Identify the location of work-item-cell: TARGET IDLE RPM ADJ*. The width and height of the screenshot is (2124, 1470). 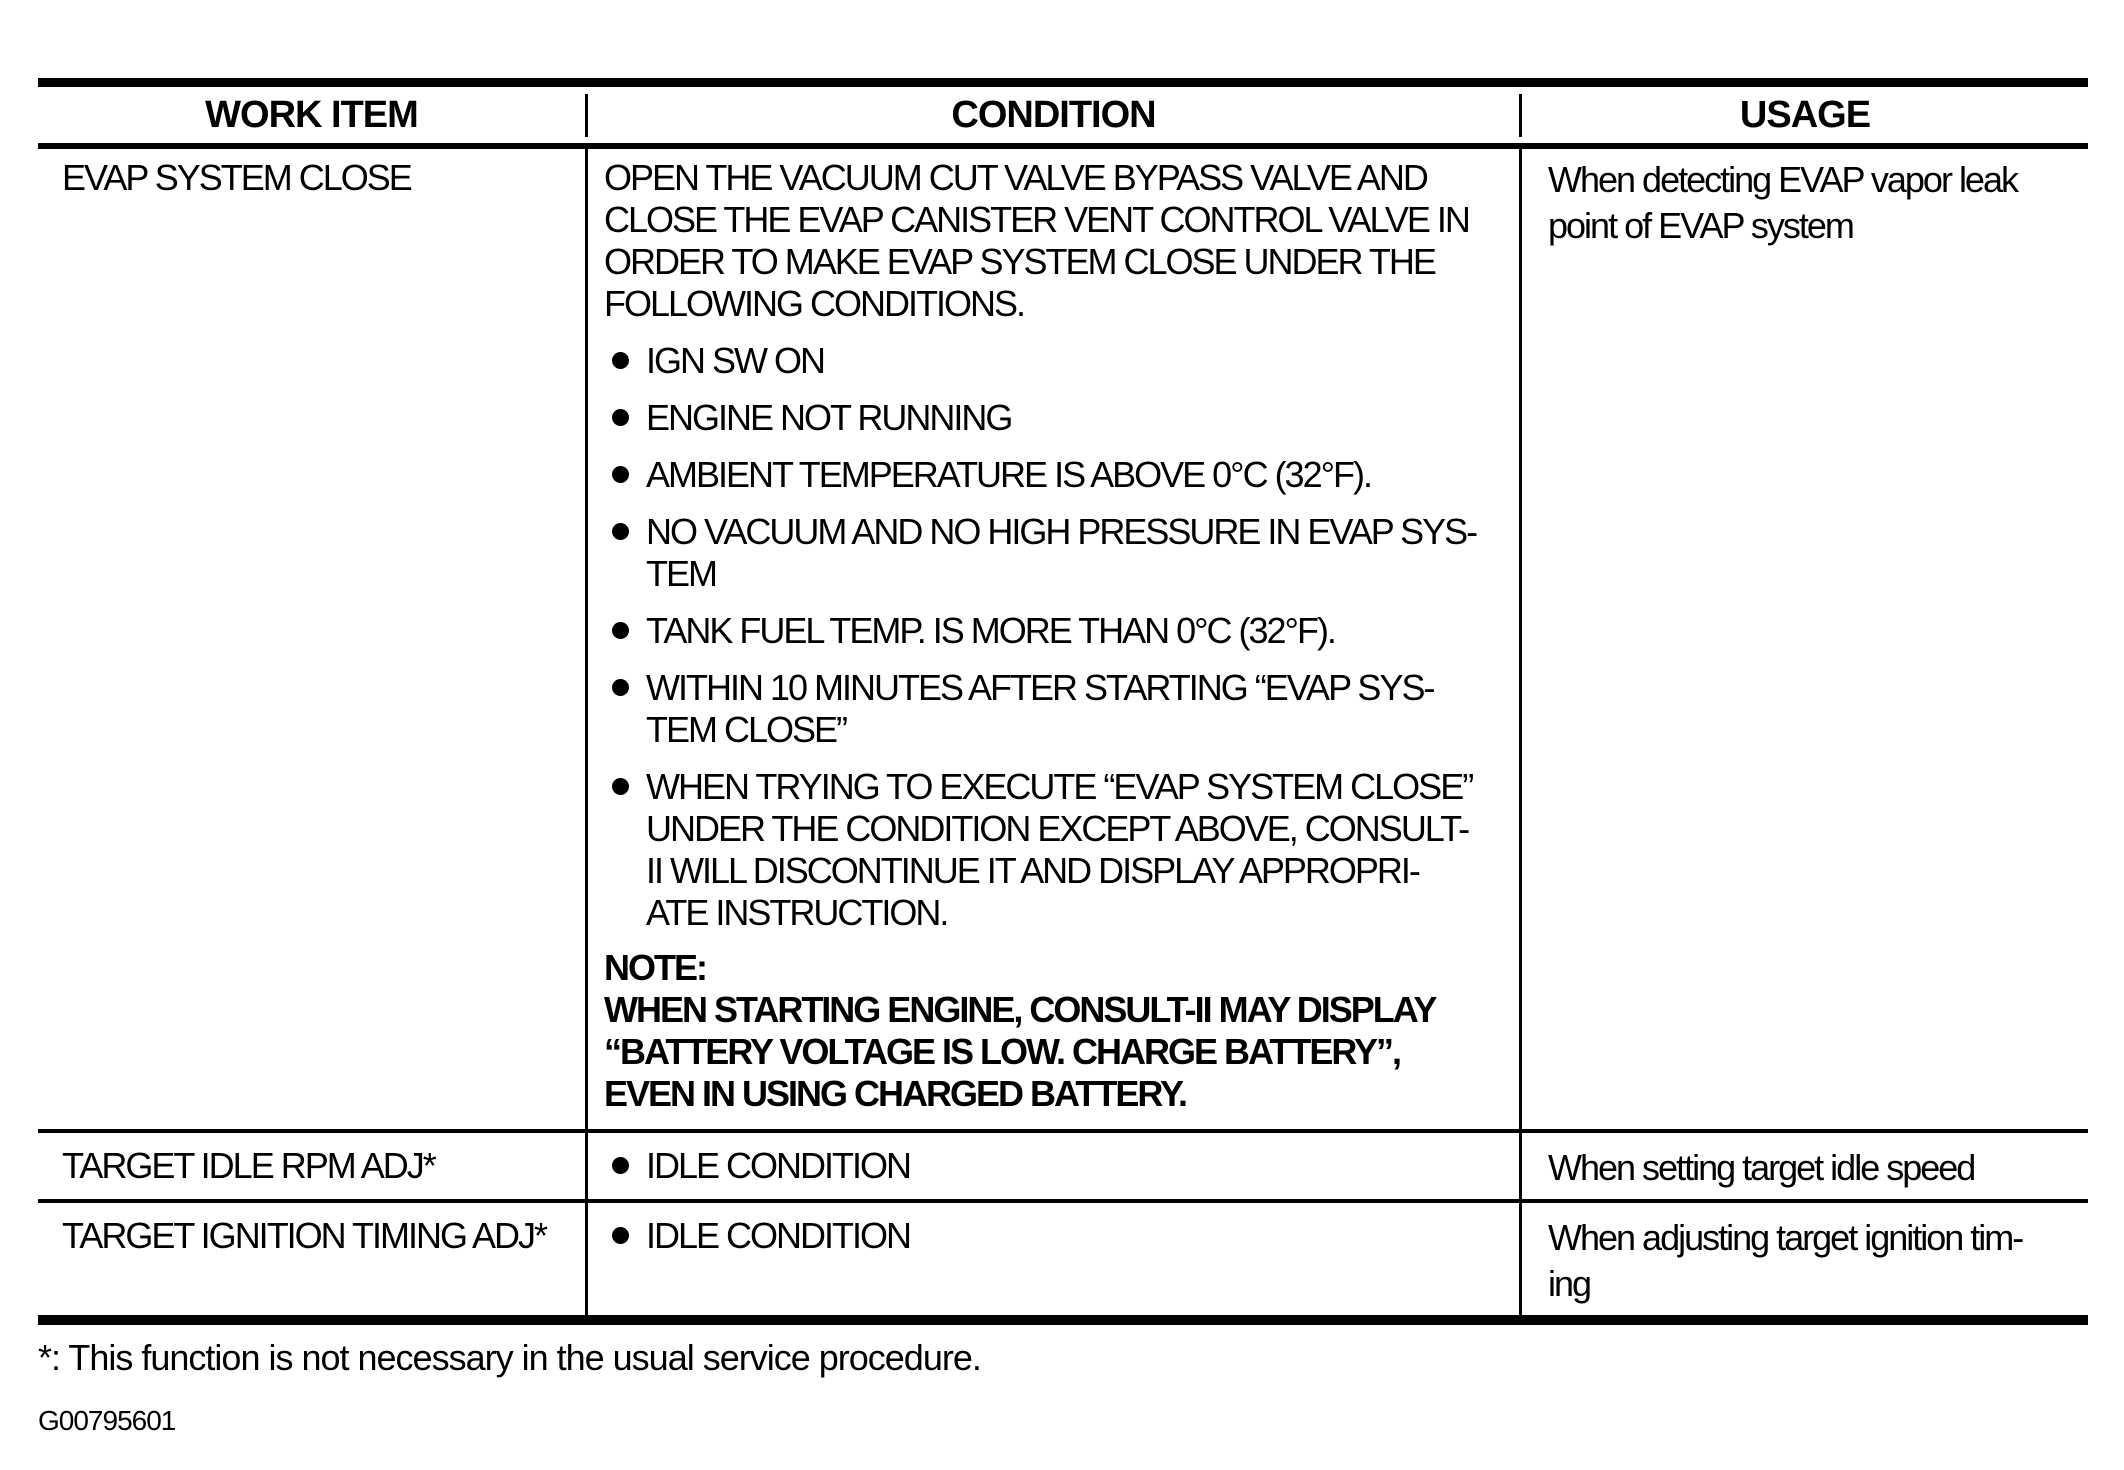
(249, 1165).